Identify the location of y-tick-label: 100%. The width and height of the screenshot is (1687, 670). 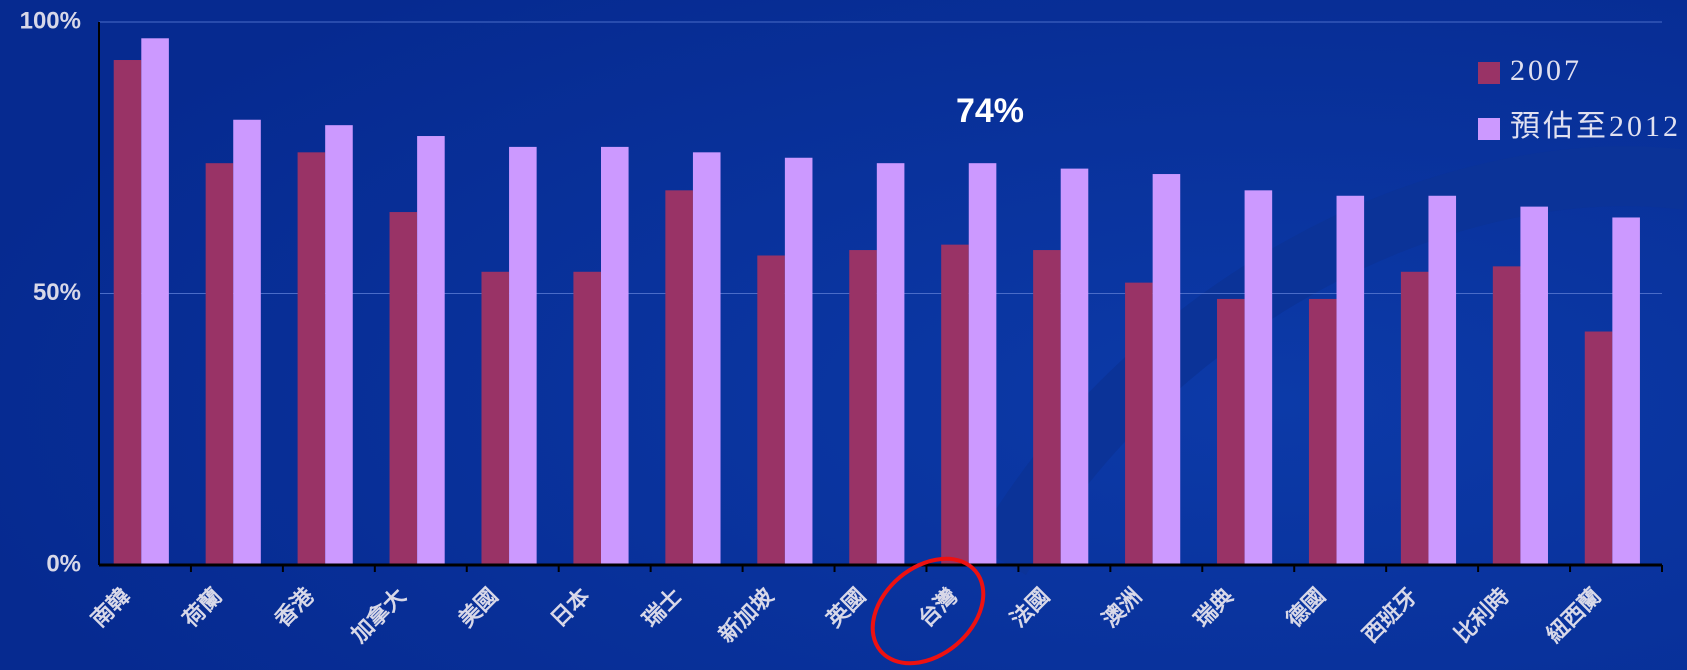
(50, 20).